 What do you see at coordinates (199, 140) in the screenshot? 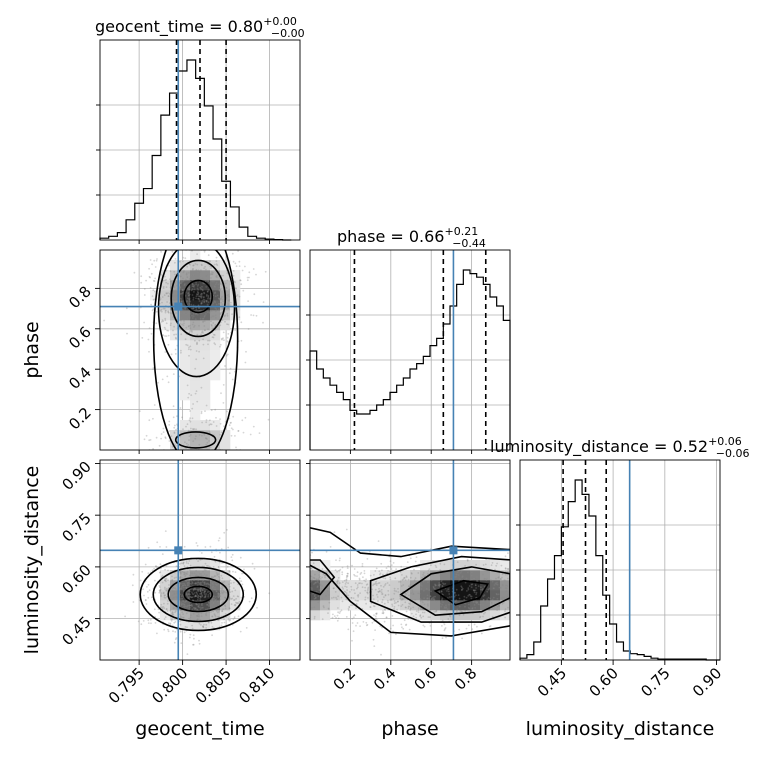
I see `histogram-geocent-time` at bounding box center [199, 140].